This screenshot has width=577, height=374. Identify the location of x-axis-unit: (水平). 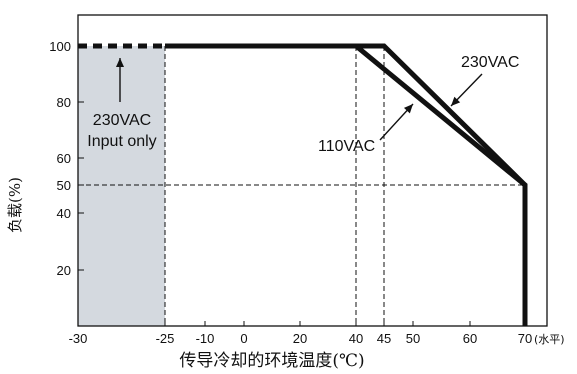
(549, 339).